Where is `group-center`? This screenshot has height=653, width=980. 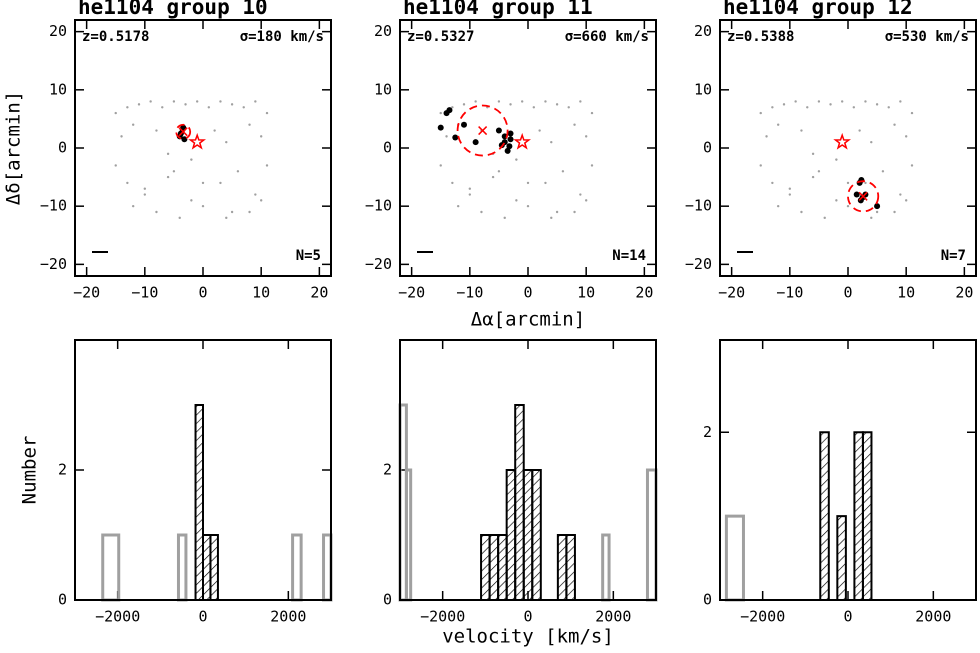 group-center is located at coordinates (183, 132).